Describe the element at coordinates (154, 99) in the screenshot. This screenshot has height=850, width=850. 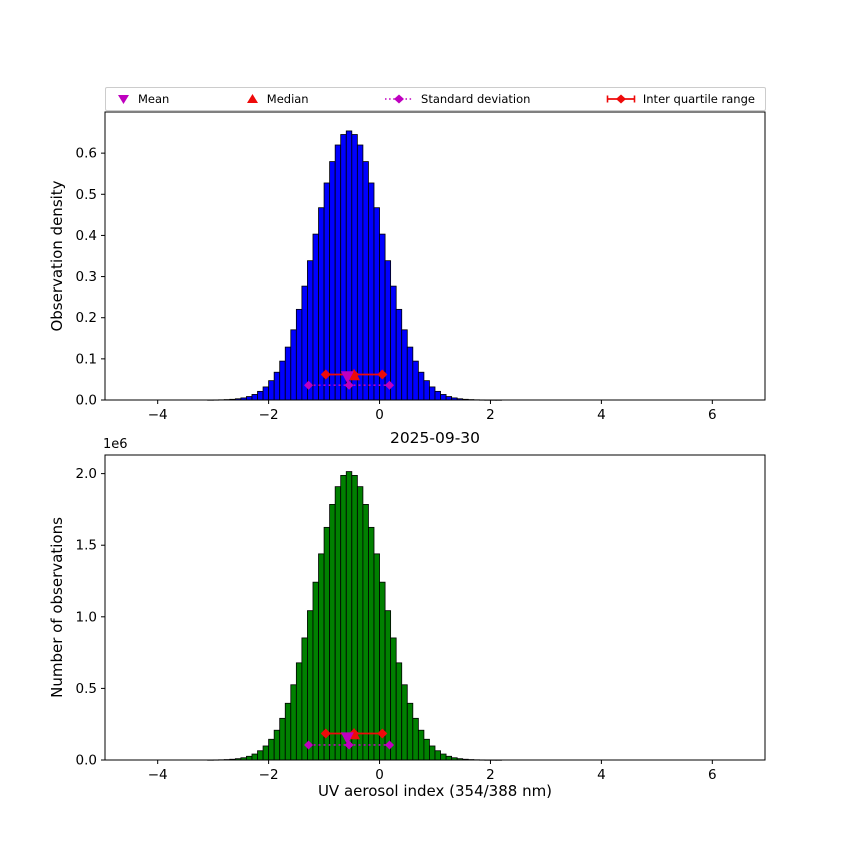
I see `legend-label-mean: Mean` at that location.